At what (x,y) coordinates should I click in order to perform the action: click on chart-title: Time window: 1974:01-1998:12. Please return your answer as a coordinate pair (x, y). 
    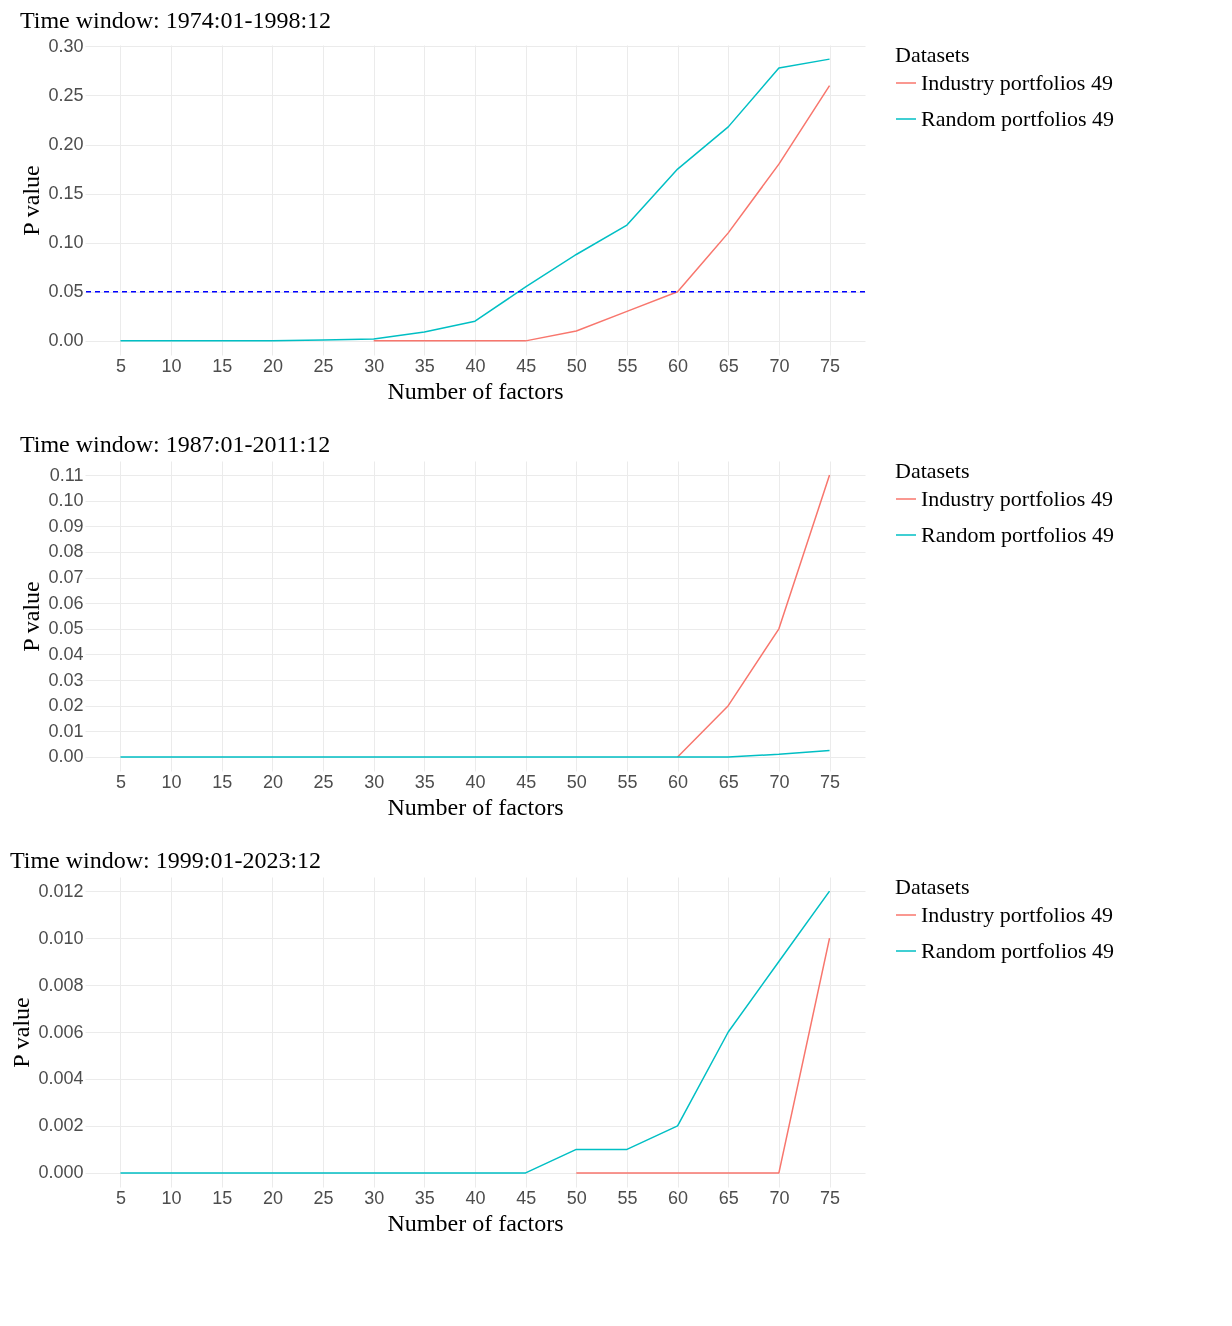
    Looking at the image, I should click on (175, 20).